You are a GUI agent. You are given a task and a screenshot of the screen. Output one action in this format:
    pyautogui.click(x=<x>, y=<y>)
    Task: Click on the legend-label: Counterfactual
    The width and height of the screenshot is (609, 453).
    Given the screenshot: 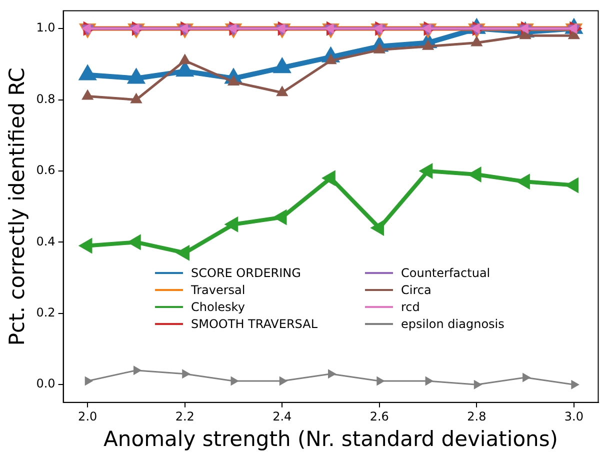 What is the action you would take?
    pyautogui.click(x=445, y=273)
    